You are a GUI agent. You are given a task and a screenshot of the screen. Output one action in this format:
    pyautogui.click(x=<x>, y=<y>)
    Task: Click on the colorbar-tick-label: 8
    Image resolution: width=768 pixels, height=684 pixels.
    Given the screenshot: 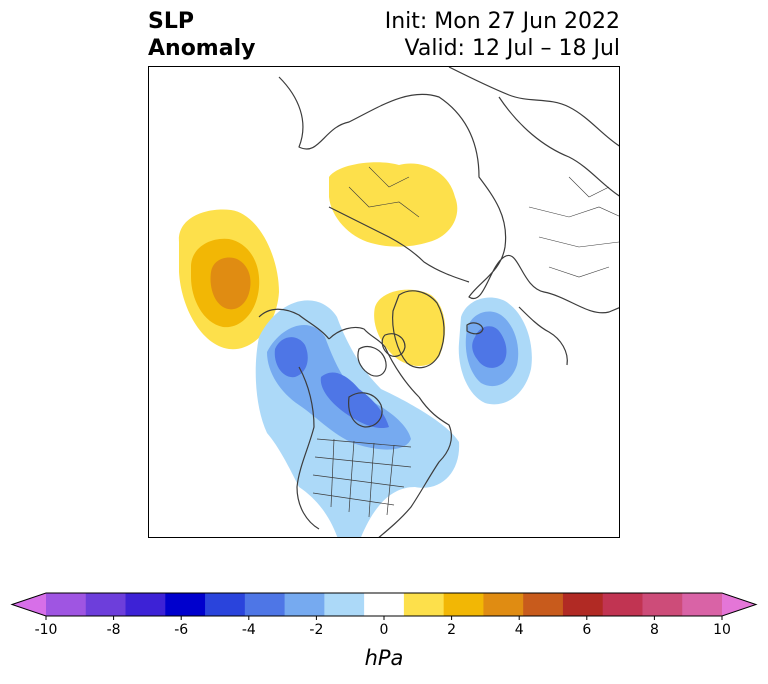 What is the action you would take?
    pyautogui.click(x=654, y=630)
    